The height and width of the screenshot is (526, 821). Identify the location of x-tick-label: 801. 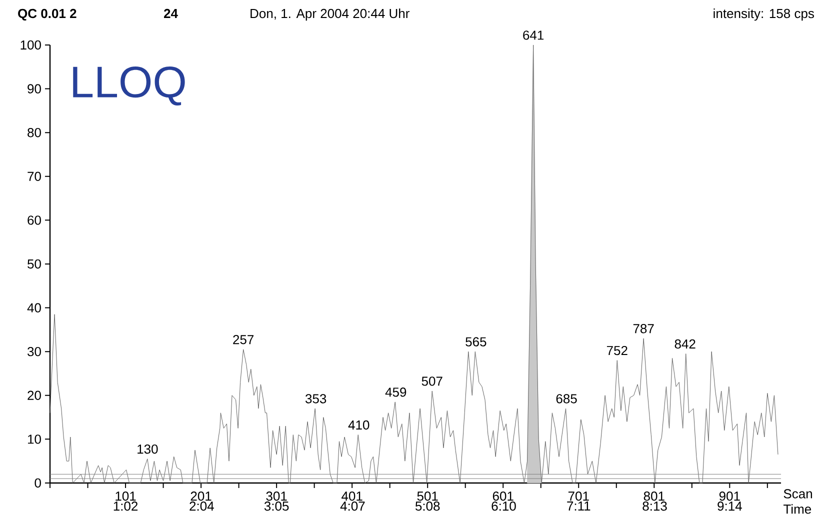
(654, 496).